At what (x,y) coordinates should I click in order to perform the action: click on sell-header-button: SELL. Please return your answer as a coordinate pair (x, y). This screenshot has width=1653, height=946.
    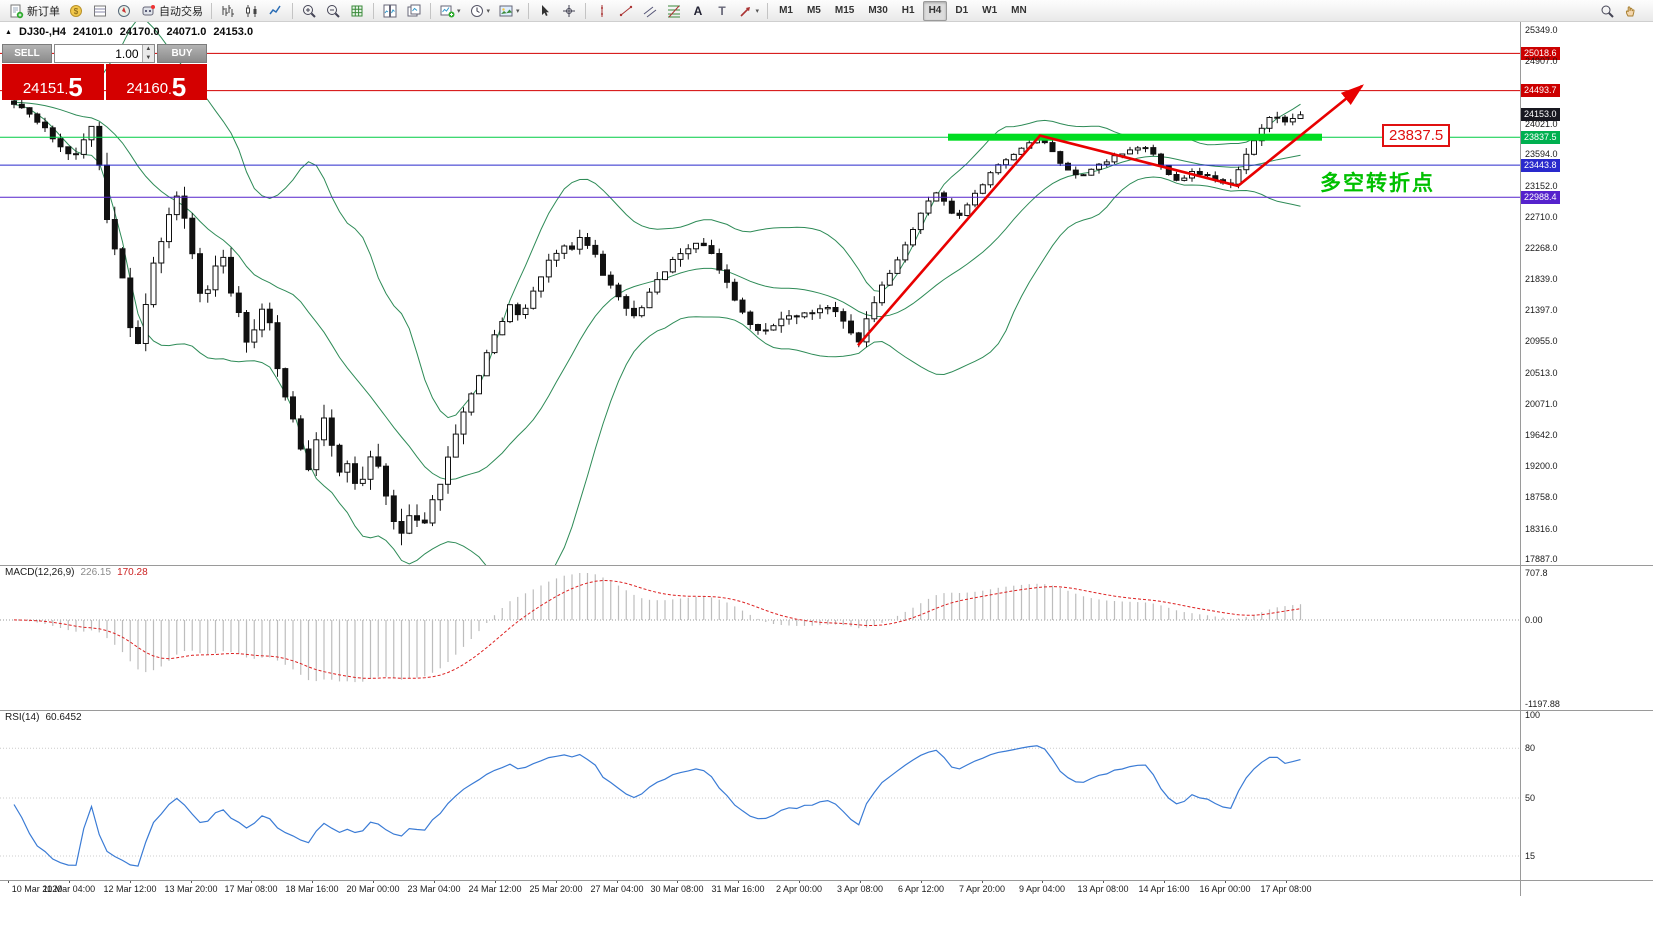
    Looking at the image, I should click on (27, 53).